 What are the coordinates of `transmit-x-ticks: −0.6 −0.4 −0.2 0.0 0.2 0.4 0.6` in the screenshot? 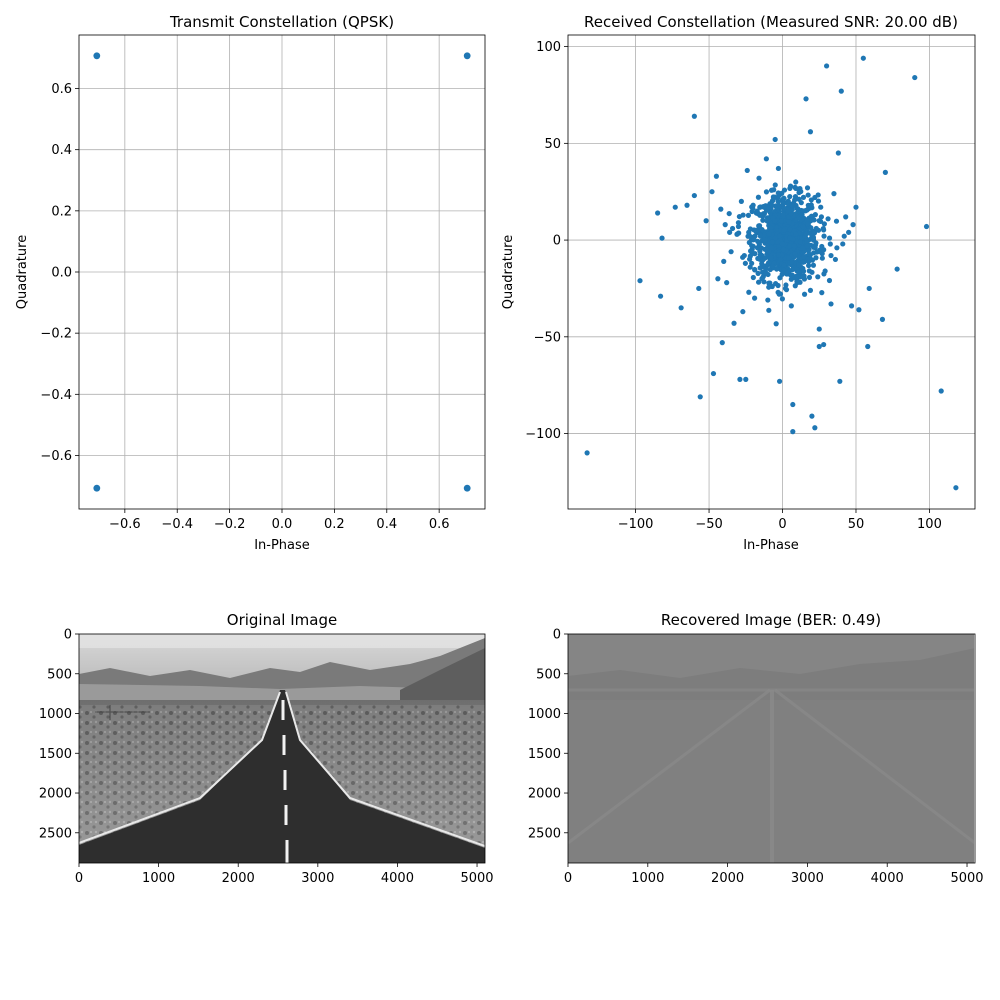 It's located at (279, 520).